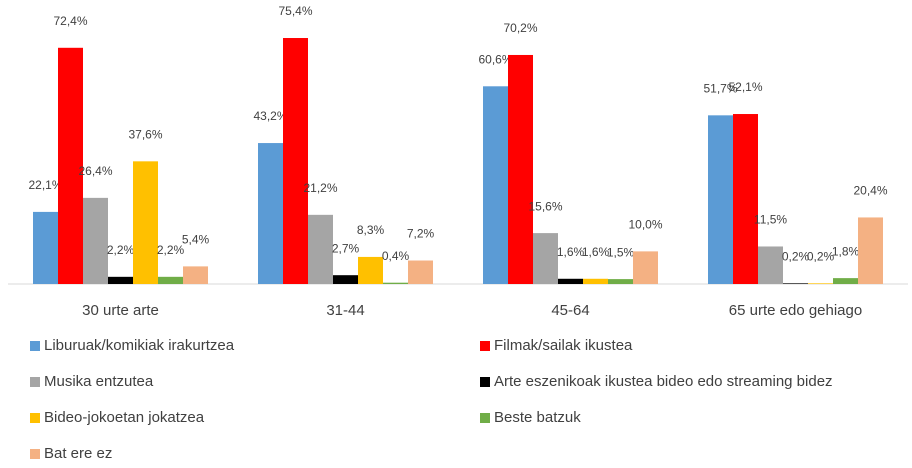 The image size is (912, 468). Describe the element at coordinates (545, 206) in the screenshot. I see `value-label: 15,6%` at that location.